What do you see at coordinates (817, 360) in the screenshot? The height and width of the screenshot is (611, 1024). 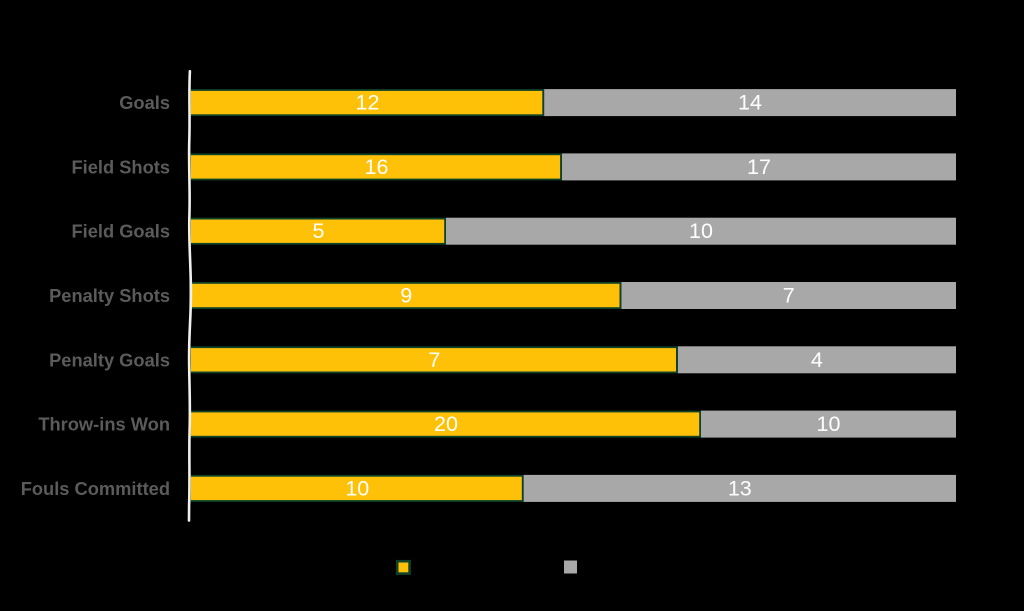 I see `svg-text: 4` at bounding box center [817, 360].